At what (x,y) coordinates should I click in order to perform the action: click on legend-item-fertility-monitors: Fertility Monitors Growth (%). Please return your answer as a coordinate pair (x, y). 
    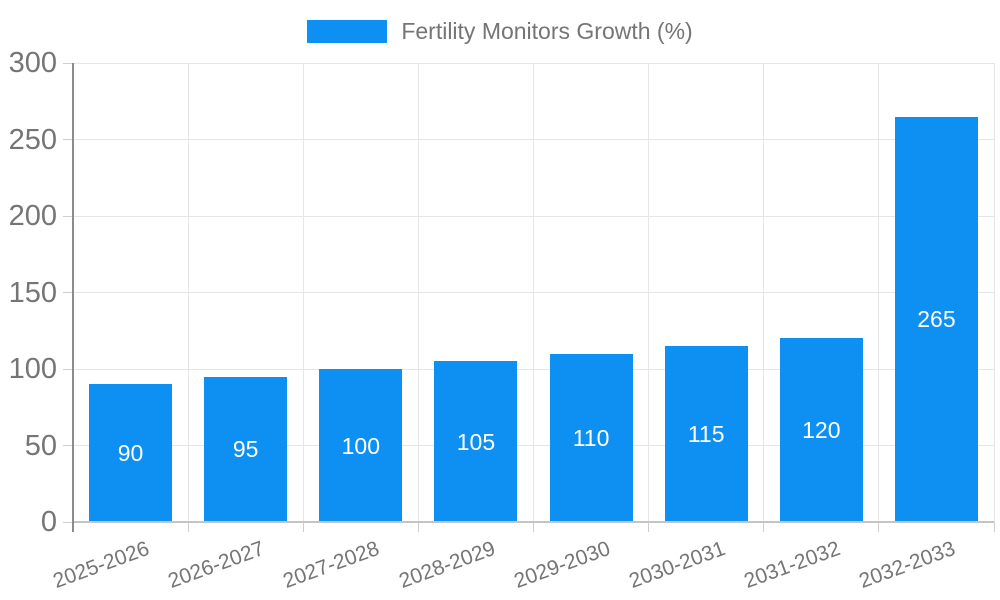
    Looking at the image, I should click on (500, 31).